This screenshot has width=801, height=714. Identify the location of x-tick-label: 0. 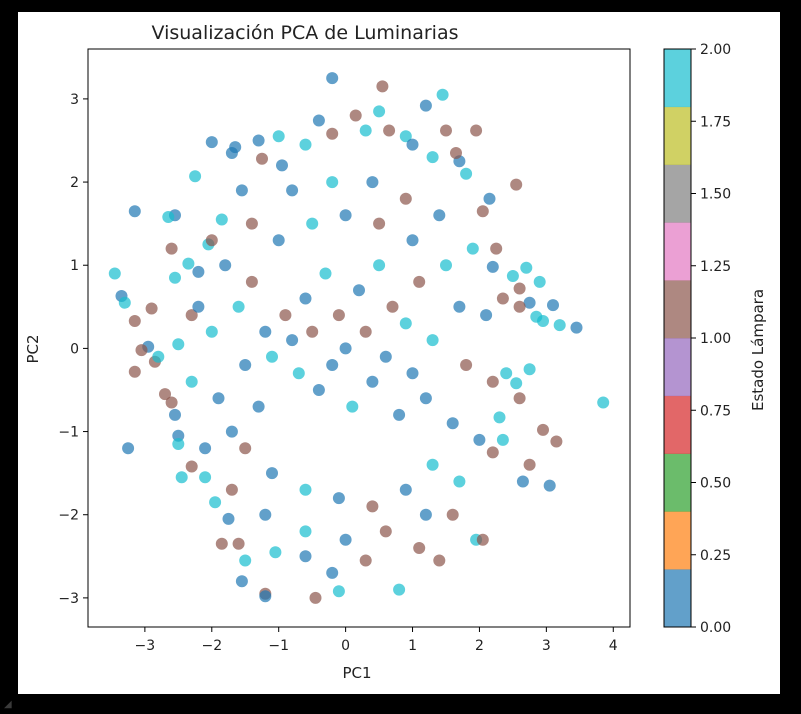
(345, 646).